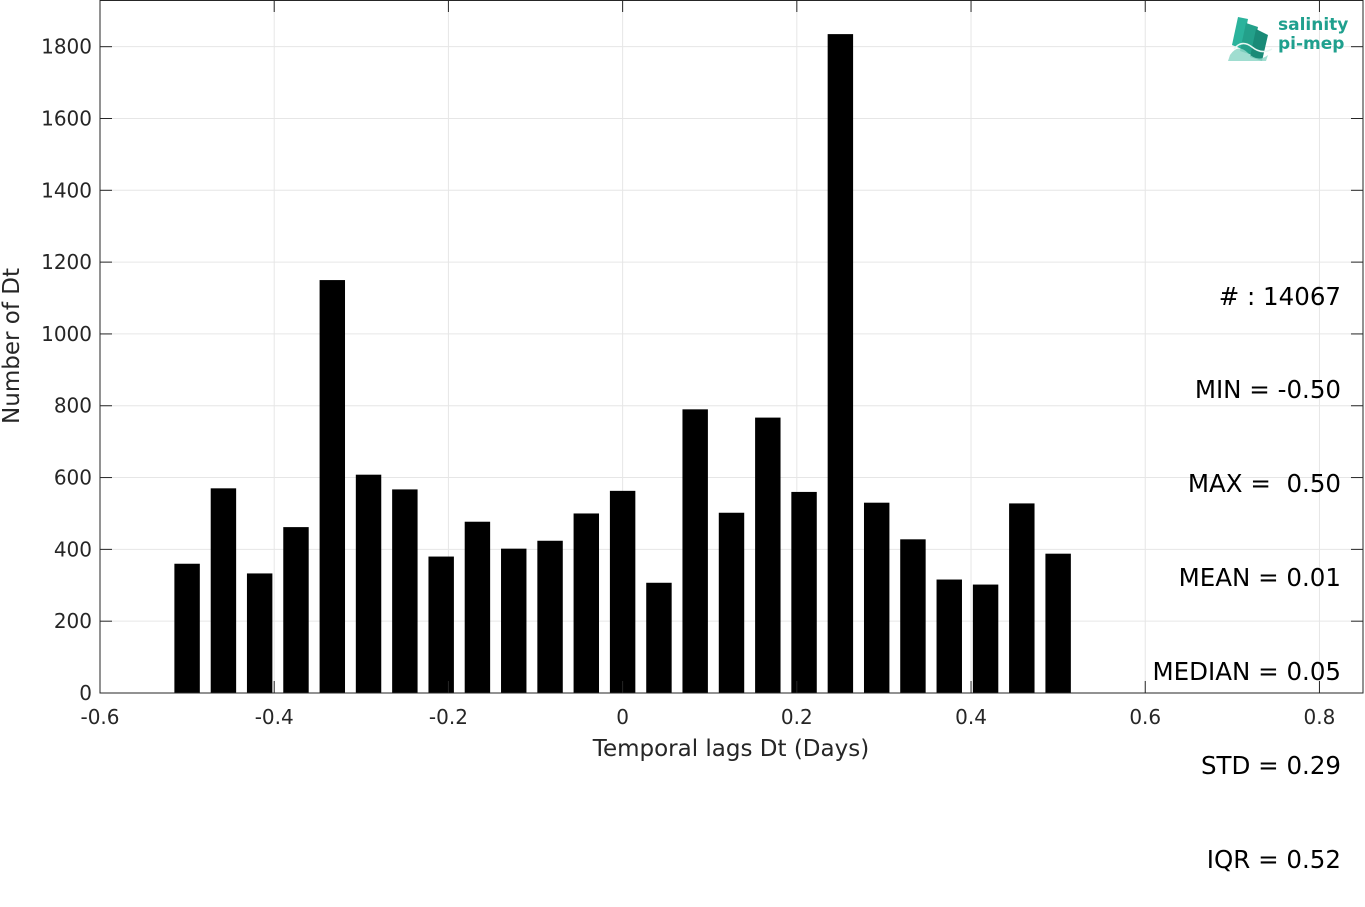 Image resolution: width=1365 pixels, height=907 pixels. Describe the element at coordinates (1279, 296) in the screenshot. I see `stat-count: # : 14067` at that location.